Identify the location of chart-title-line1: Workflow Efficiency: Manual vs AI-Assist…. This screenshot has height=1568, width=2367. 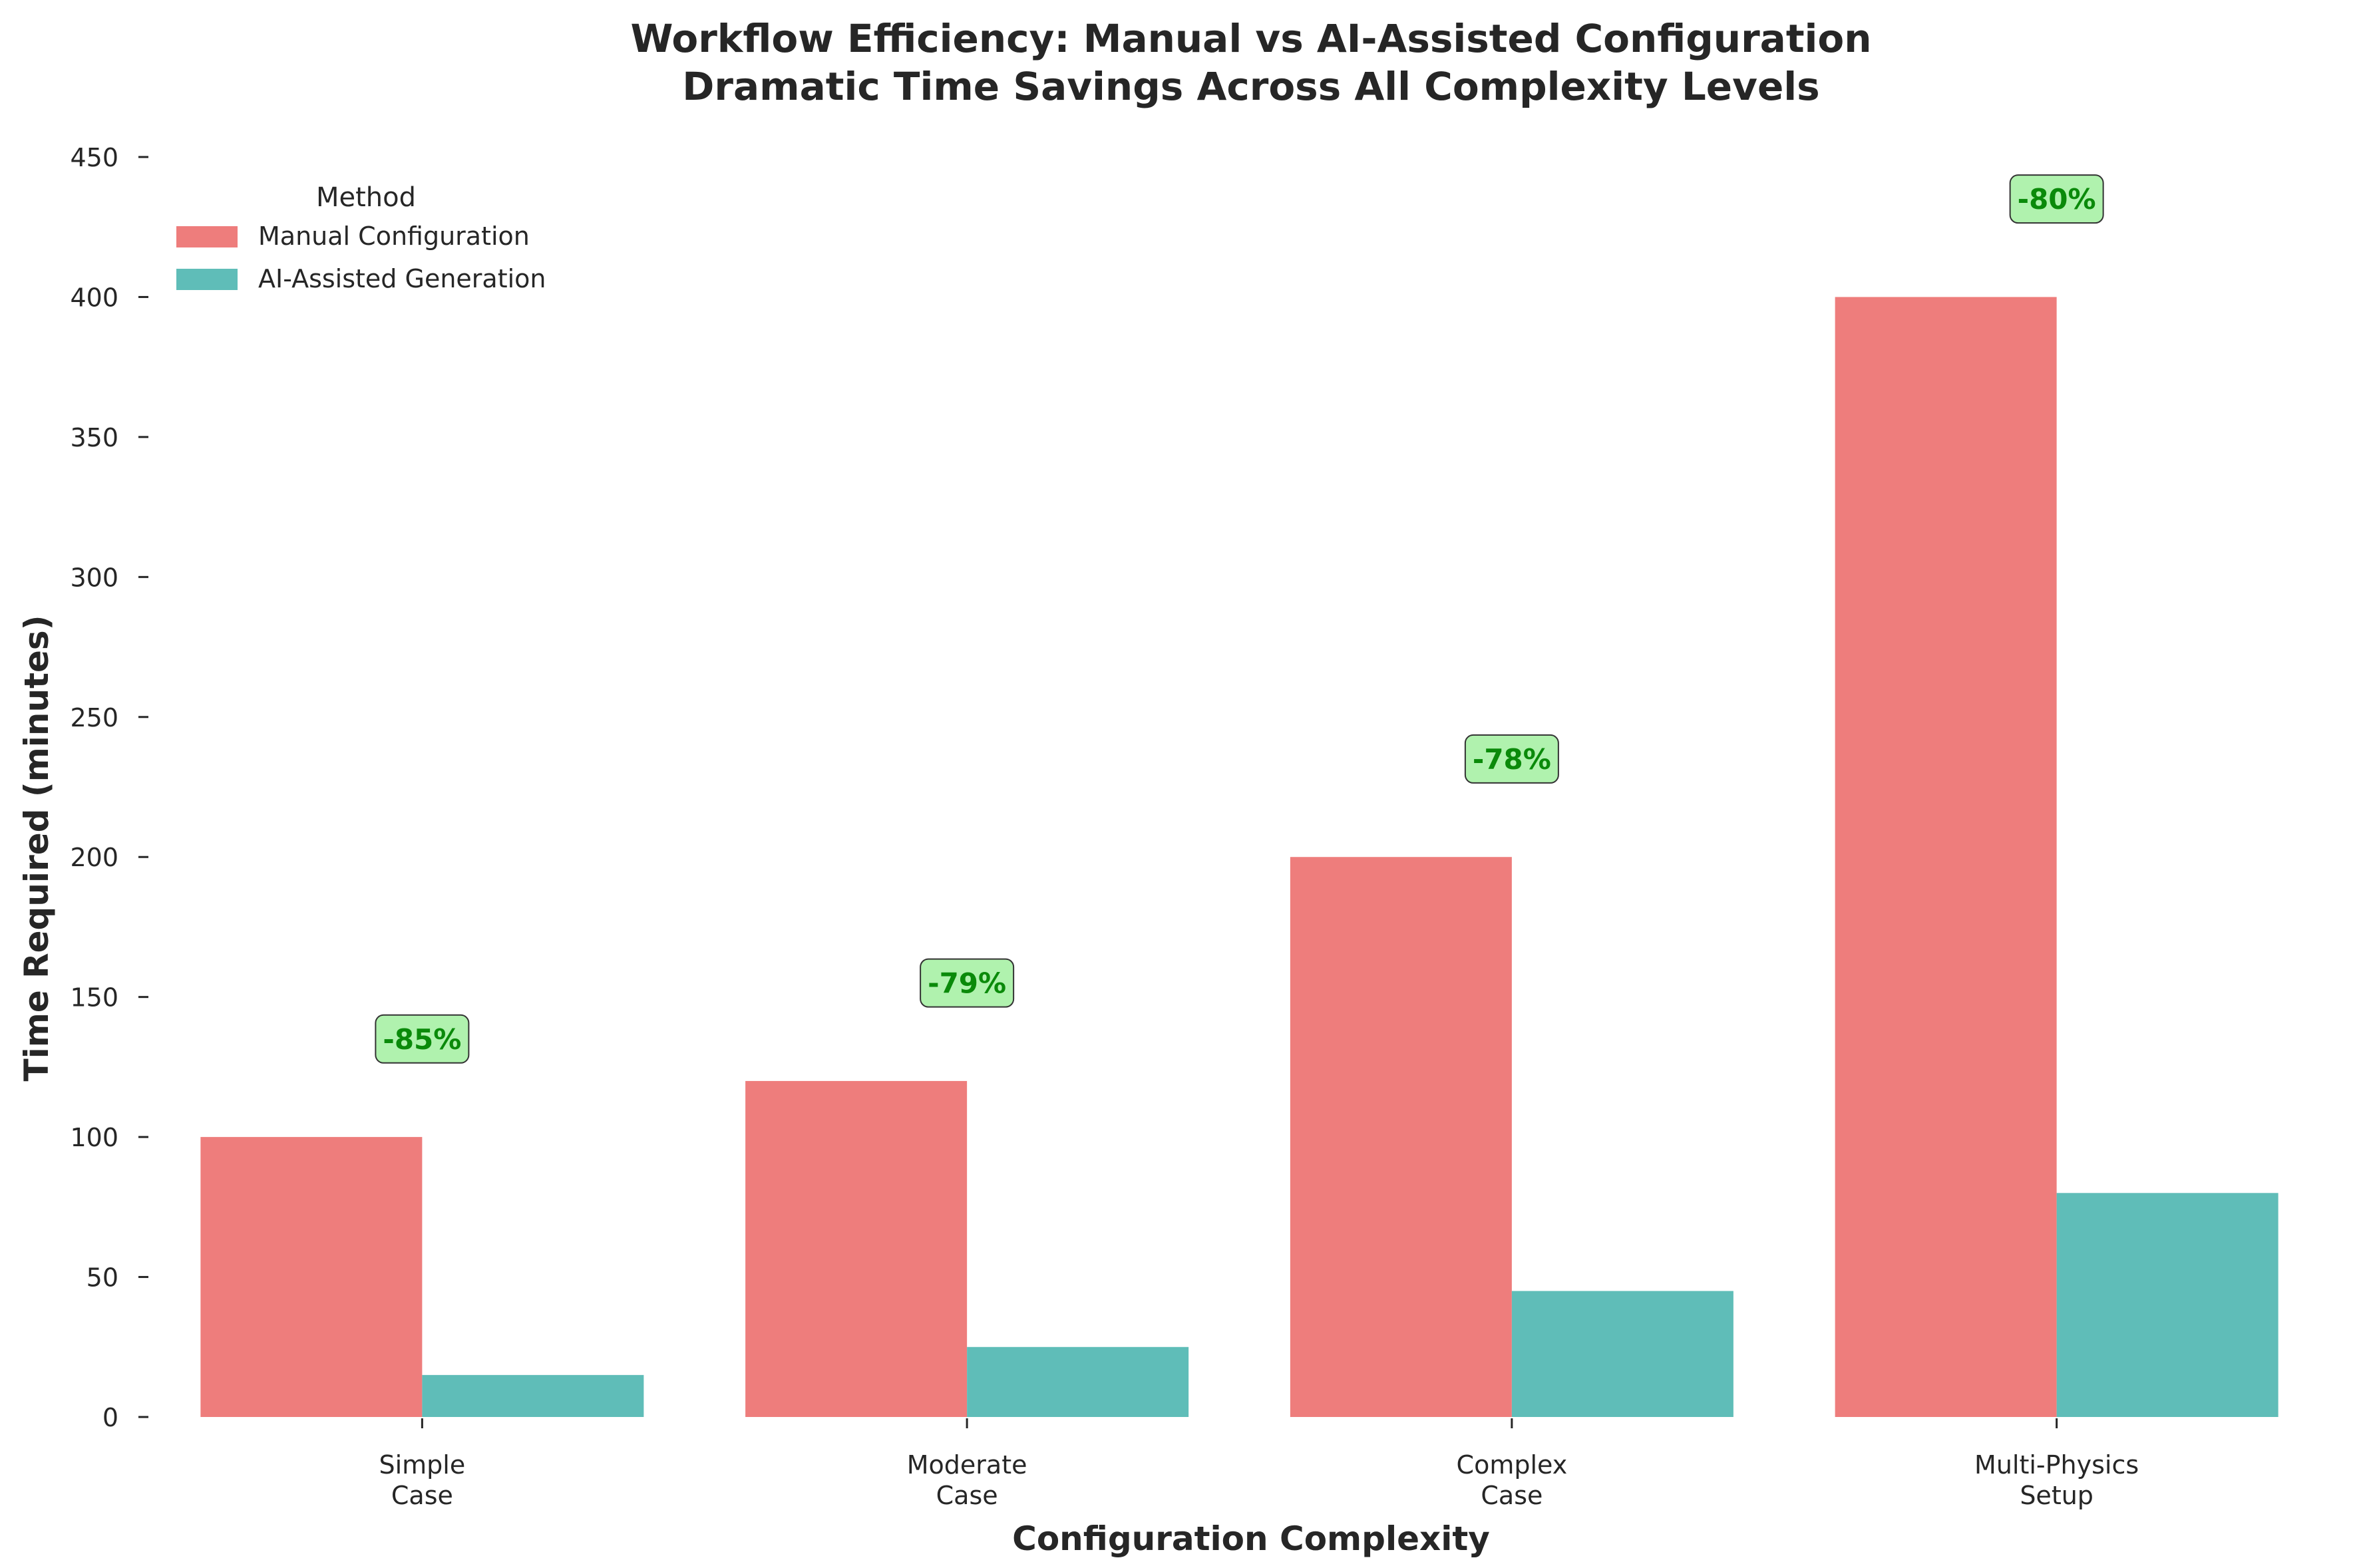
(1250, 38).